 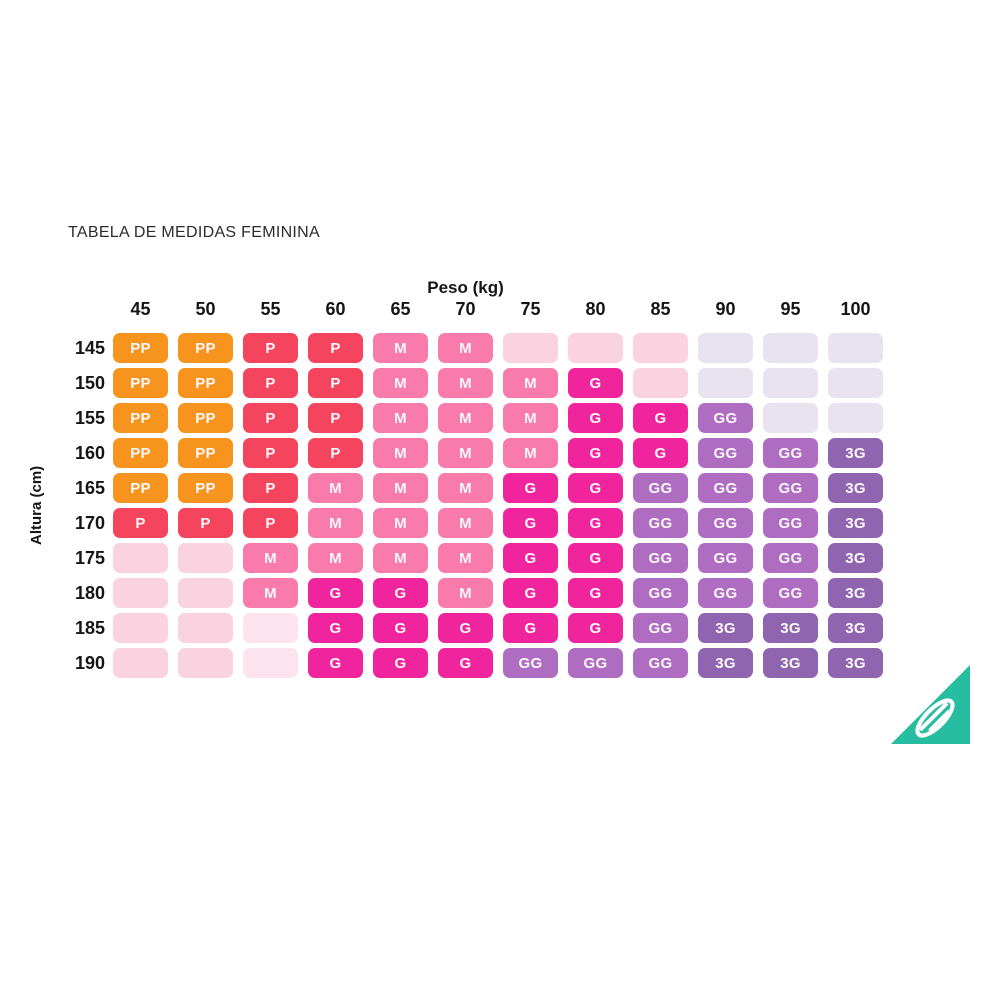 What do you see at coordinates (465, 418) in the screenshot?
I see `size-cell-155-70: M` at bounding box center [465, 418].